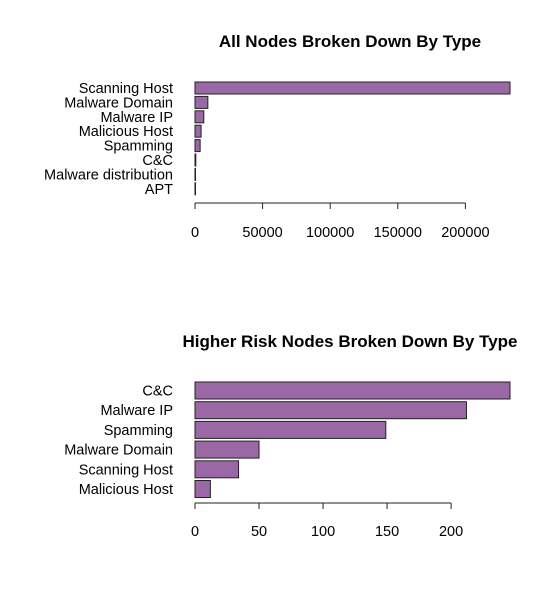 This screenshot has width=550, height=600. Describe the element at coordinates (387, 532) in the screenshot. I see `x-tick-label: 150` at that location.